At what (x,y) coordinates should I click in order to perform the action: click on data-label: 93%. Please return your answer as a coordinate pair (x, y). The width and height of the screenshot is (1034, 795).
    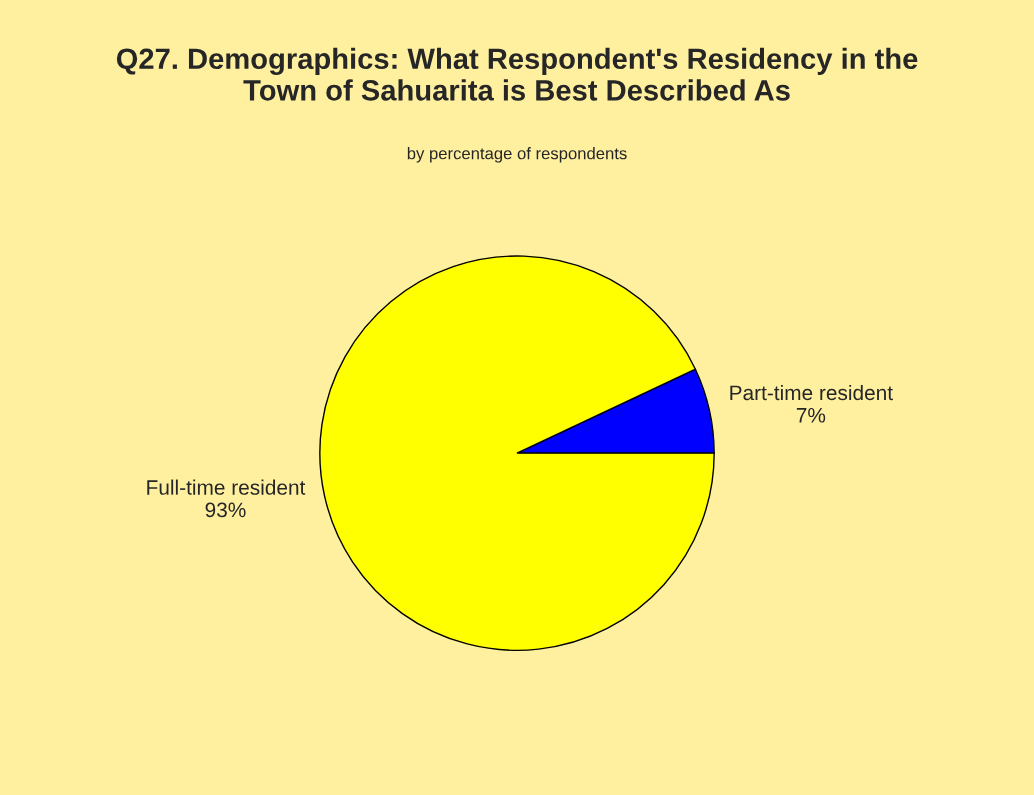
    Looking at the image, I should click on (225, 510).